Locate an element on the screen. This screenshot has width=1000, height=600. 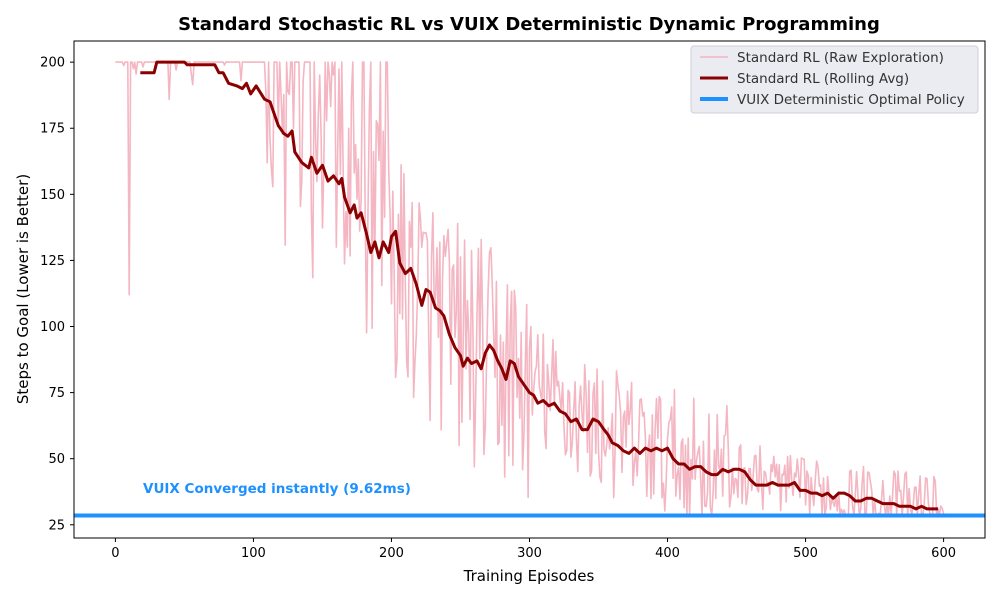
vuix-converged-annotation: VUIX Converged instantly (9.62ms) is located at coordinates (277, 489).